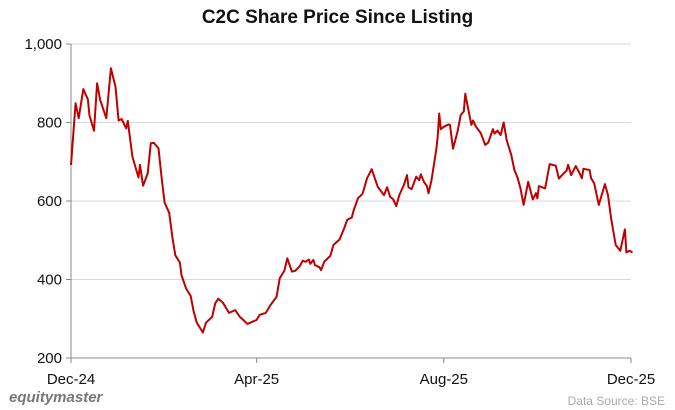 The image size is (675, 410). I want to click on x-tick-label: Apr-25, so click(256, 379).